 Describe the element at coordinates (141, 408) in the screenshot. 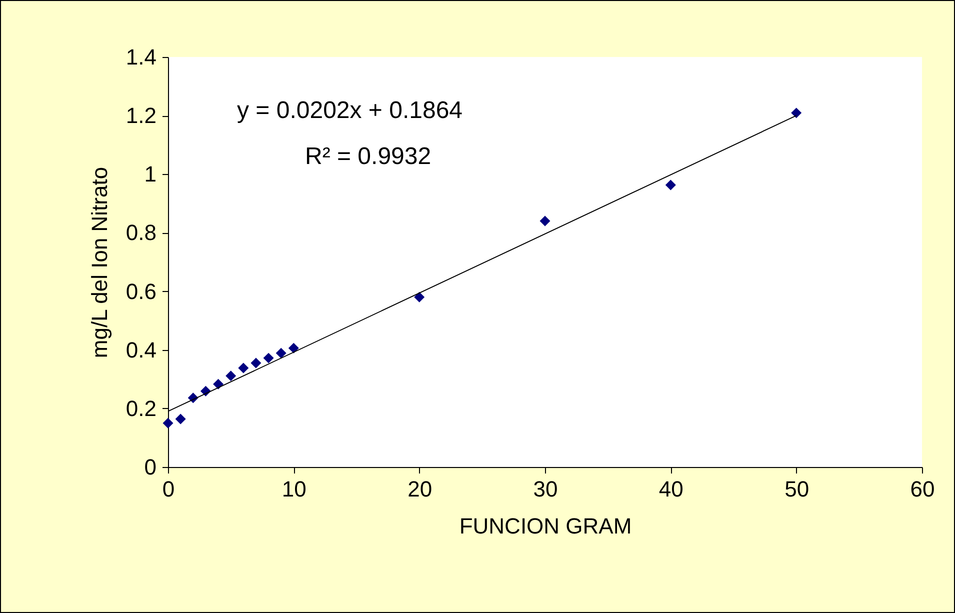

I see `y-tick-label: 0.2` at that location.